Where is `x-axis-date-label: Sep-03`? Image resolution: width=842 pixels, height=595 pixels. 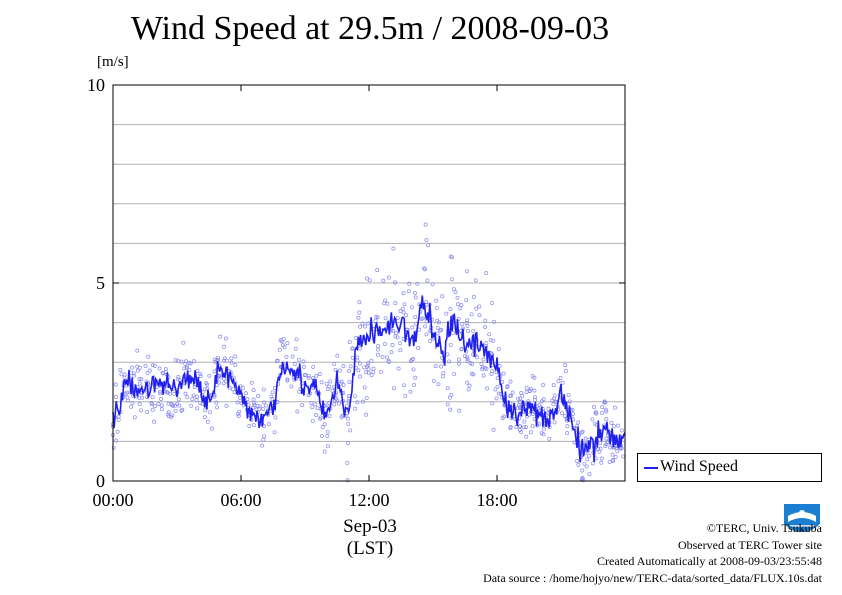 x-axis-date-label: Sep-03 is located at coordinates (370, 526).